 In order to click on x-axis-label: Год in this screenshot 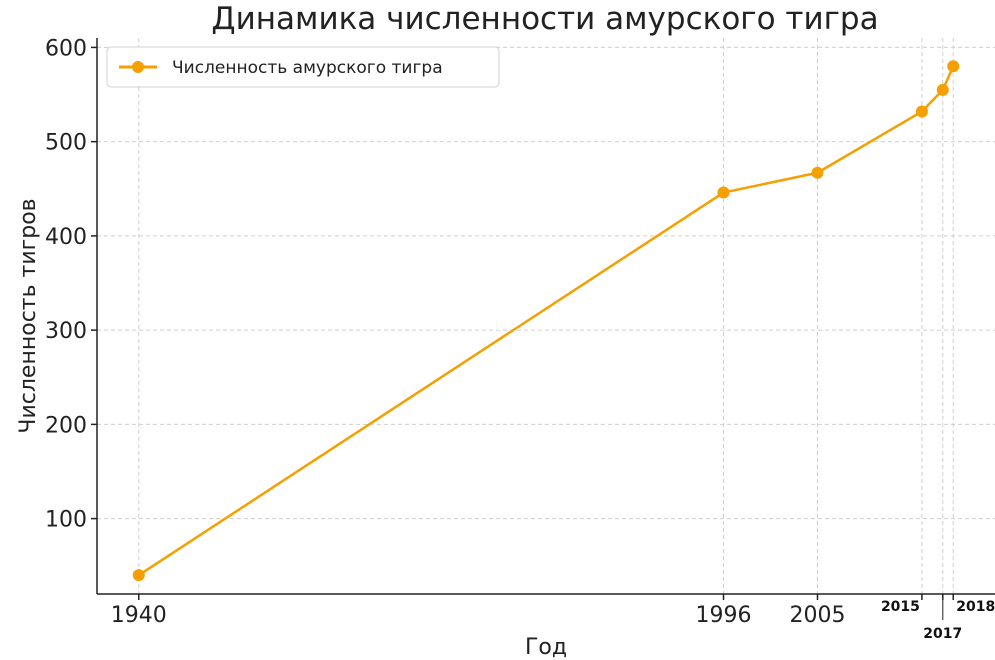, I will do `click(546, 647)`.